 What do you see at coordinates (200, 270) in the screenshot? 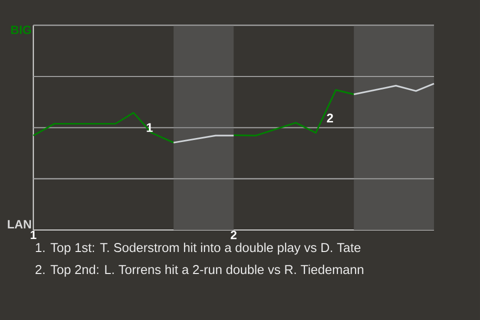
I see `text: 2. Top 2nd: L. Torrens hit a 2-run double vs R. Tiedemann` at bounding box center [200, 270].